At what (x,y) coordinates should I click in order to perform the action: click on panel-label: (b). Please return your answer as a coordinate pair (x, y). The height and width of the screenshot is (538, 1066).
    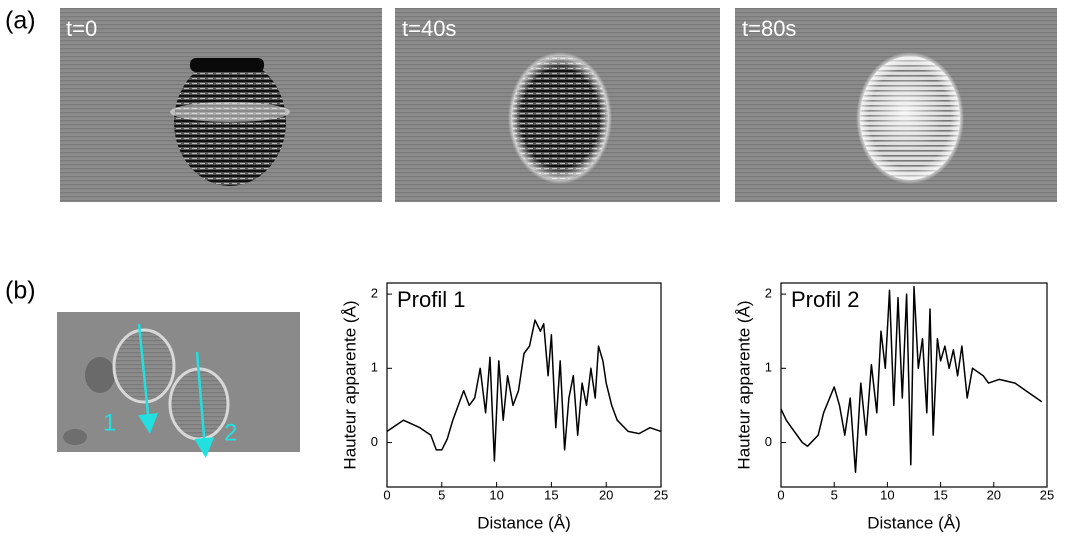
    Looking at the image, I should click on (20, 291).